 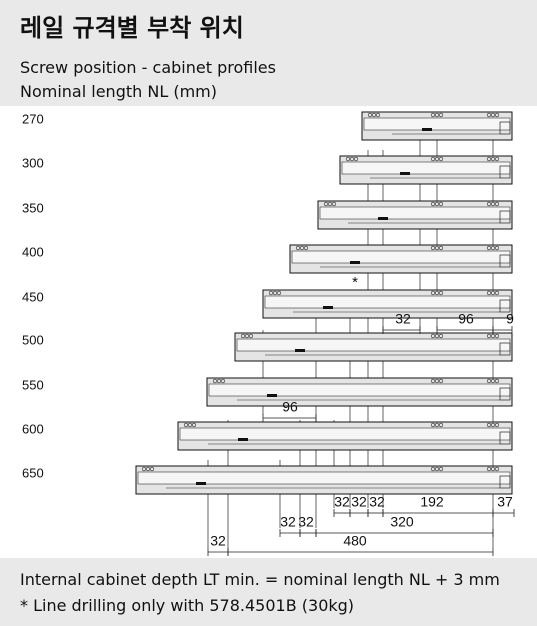 What do you see at coordinates (118, 91) in the screenshot?
I see `subtitle: Nominal length NL (mm)` at bounding box center [118, 91].